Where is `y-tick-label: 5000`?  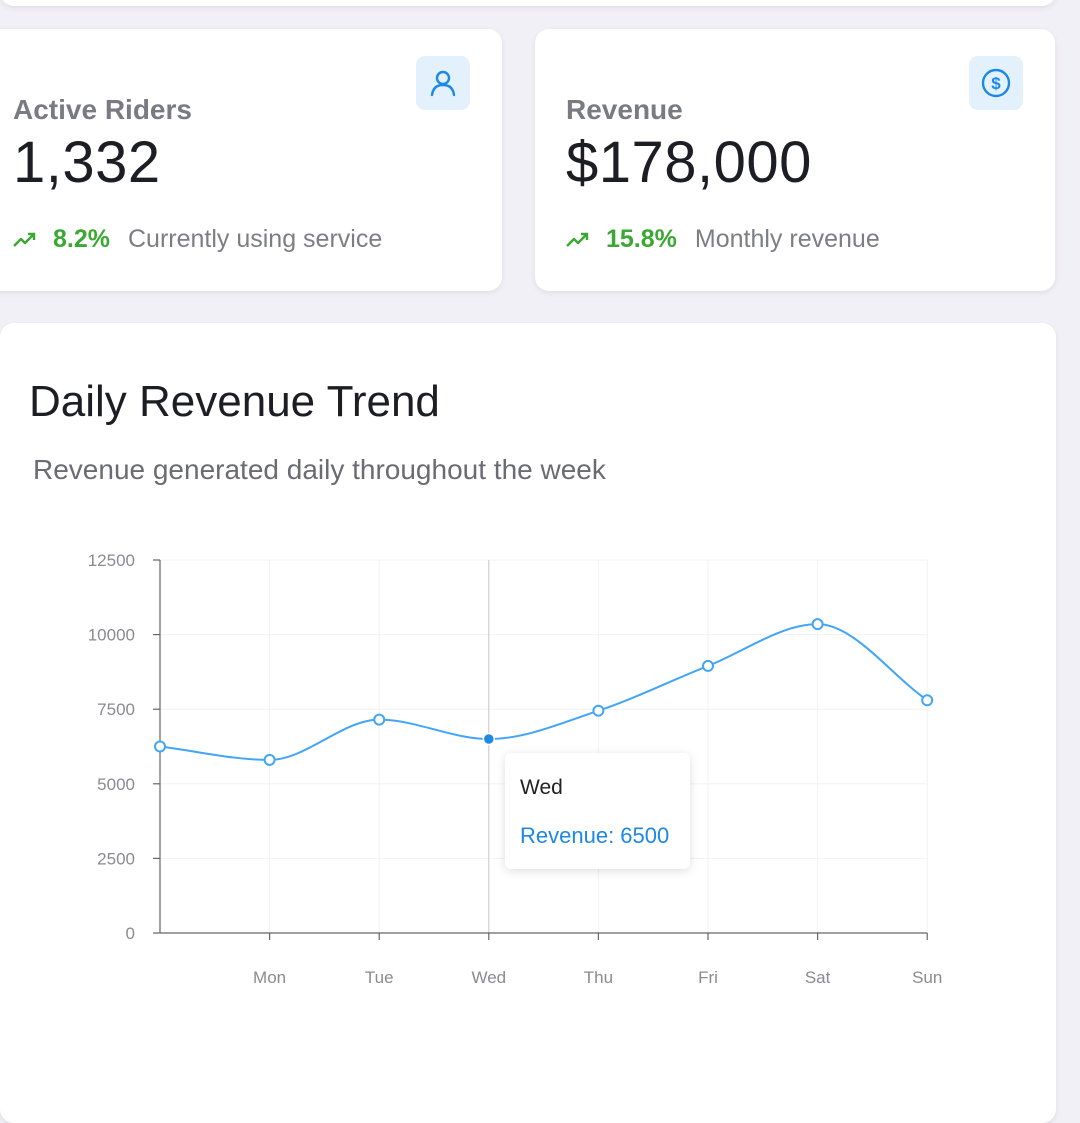
y-tick-label: 5000 is located at coordinates (116, 784).